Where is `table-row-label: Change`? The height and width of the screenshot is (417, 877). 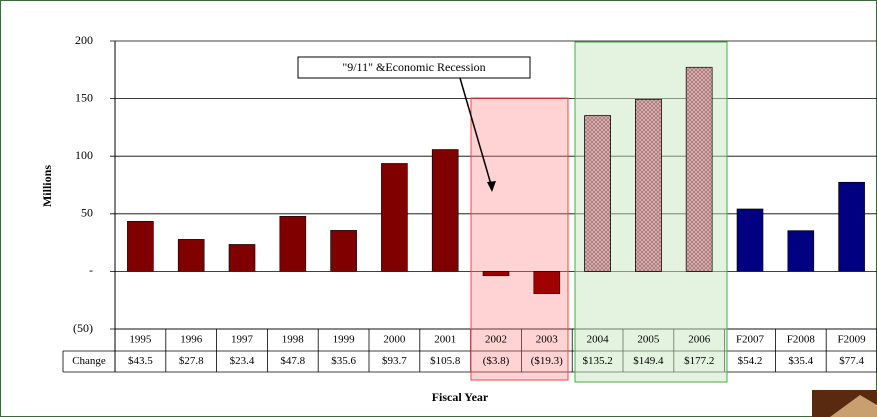 table-row-label: Change is located at coordinates (89, 361).